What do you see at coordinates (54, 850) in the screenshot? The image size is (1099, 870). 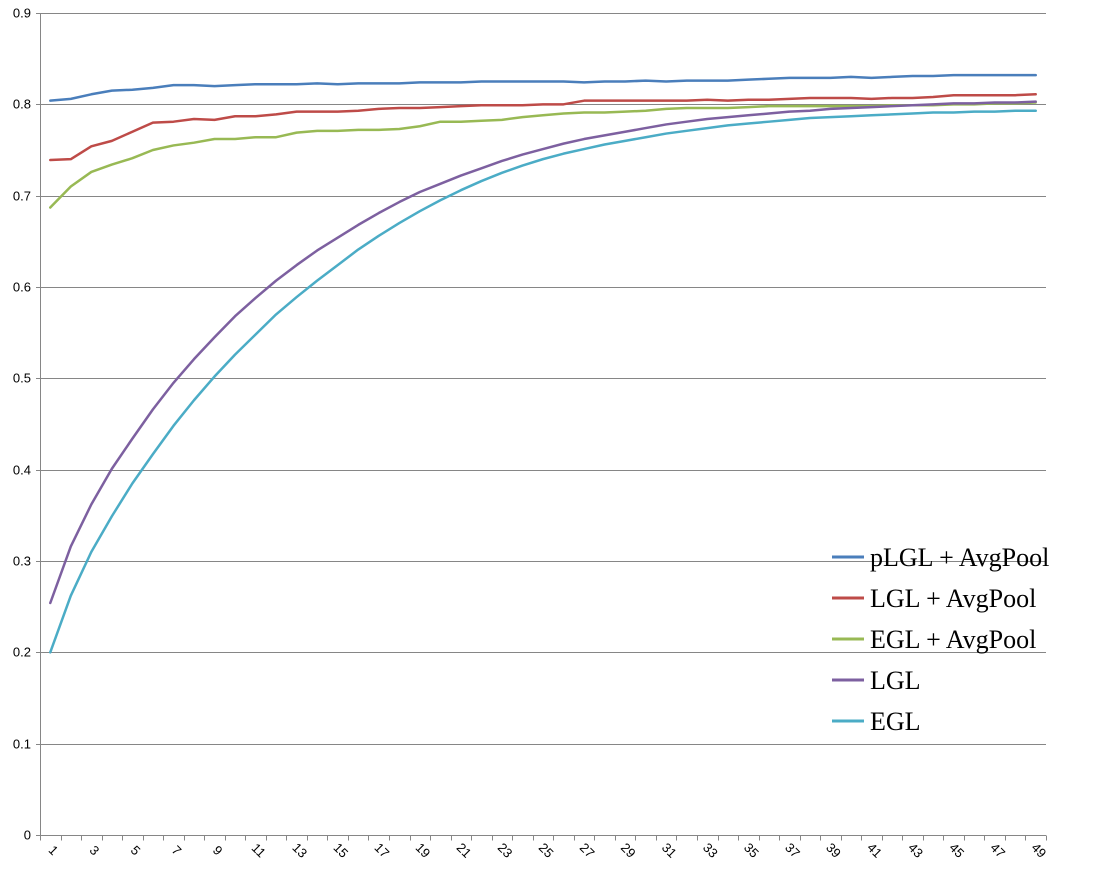 I see `x-tick-label: 1` at bounding box center [54, 850].